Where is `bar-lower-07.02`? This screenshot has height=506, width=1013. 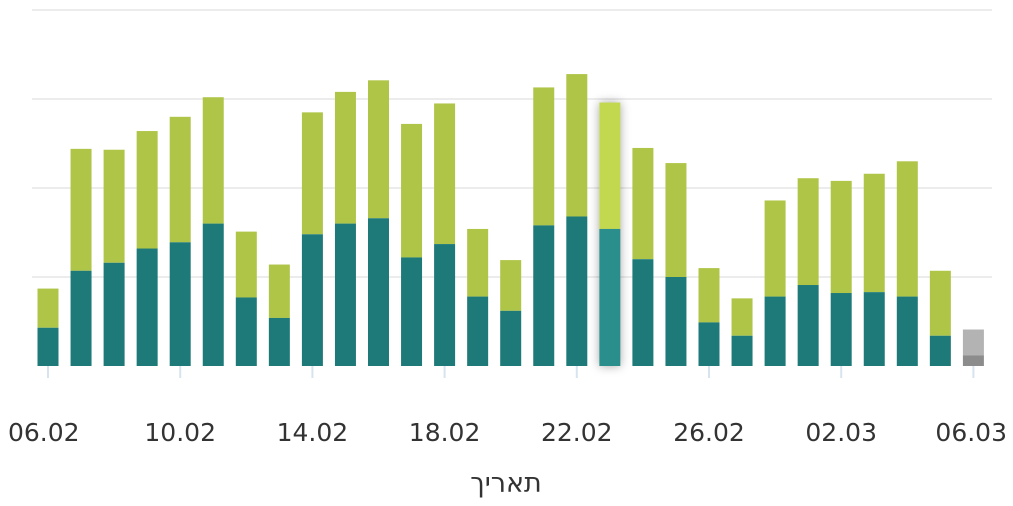
bar-lower-07.02 is located at coordinates (81, 318).